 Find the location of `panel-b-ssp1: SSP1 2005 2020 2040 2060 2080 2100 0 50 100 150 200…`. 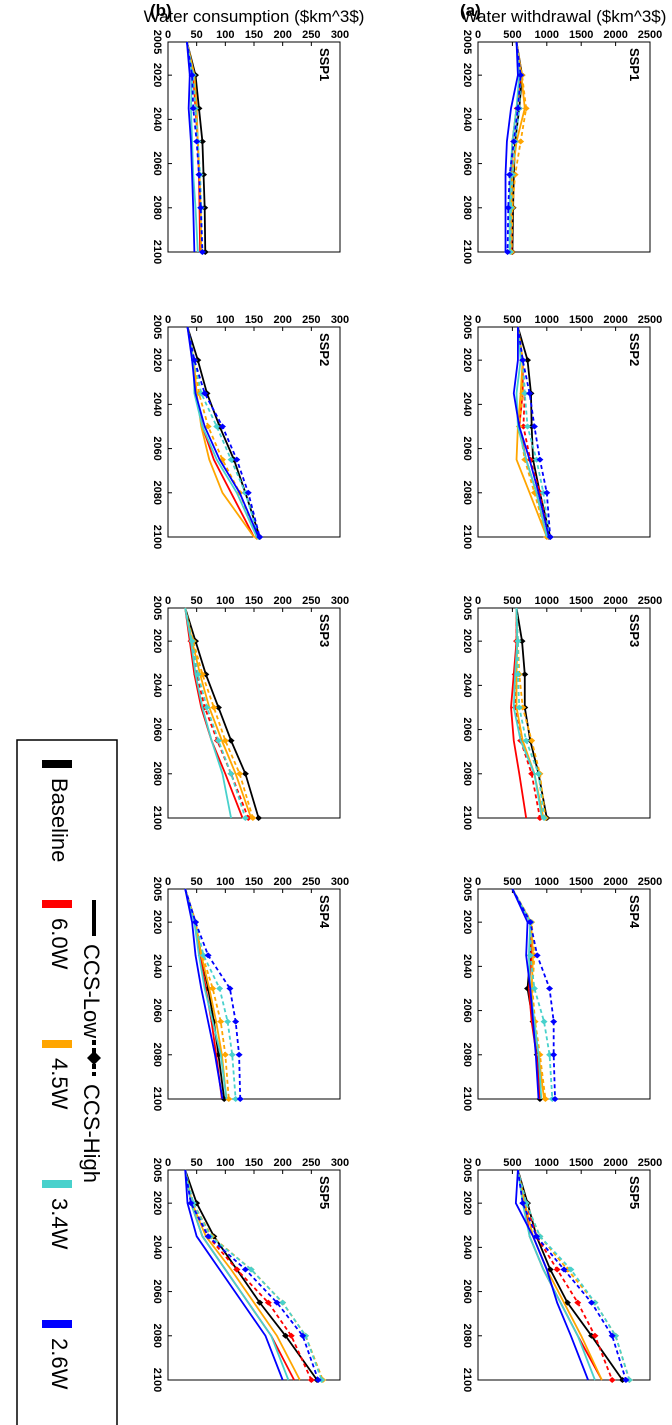

panel-b-ssp1: SSP1 2005 2020 2040 2060 2080 2100 0 50 100 150 200… is located at coordinates (254, 132).